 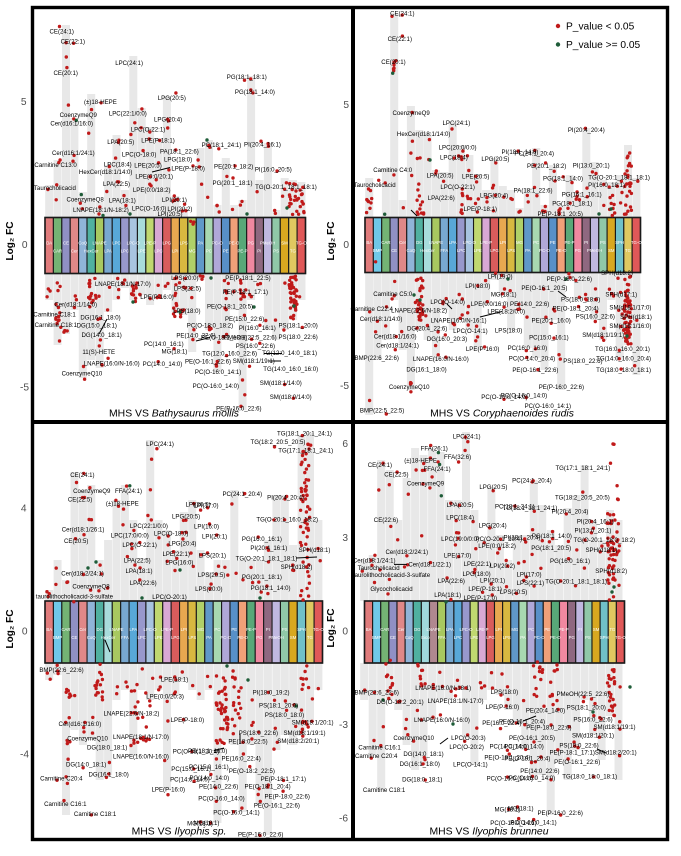 I want to click on svg-text: LPI(17:0), so click(x=528, y=575).